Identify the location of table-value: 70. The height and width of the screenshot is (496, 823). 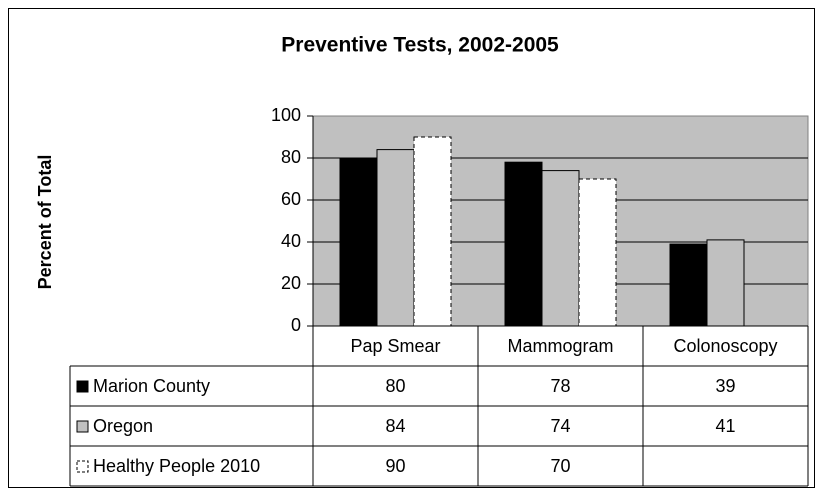
(560, 466).